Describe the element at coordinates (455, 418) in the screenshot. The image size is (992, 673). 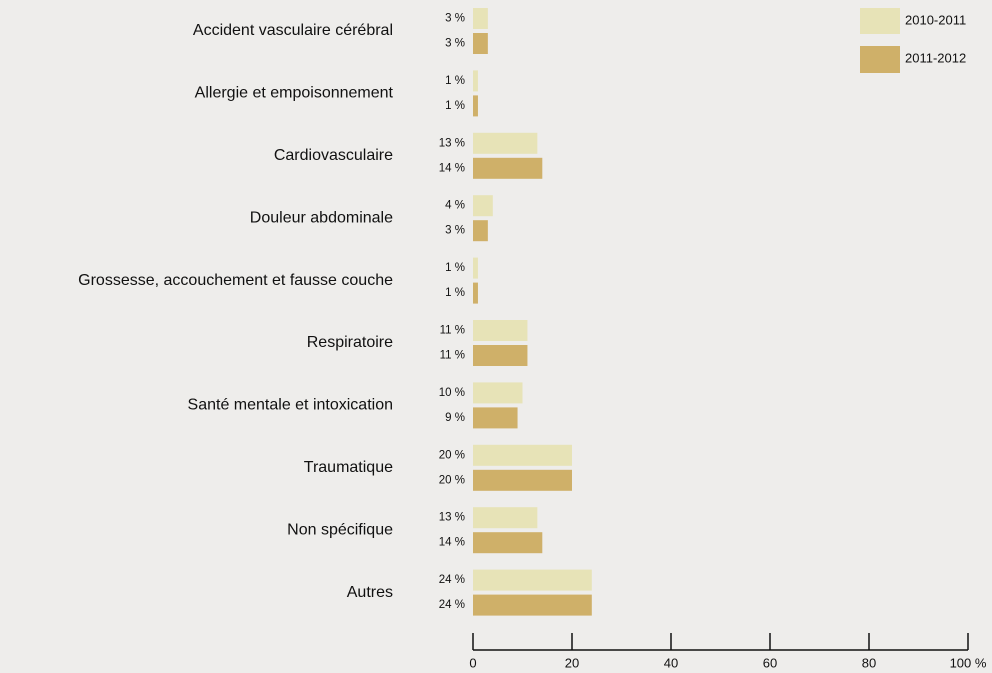
I see `value-label: 9 %` at that location.